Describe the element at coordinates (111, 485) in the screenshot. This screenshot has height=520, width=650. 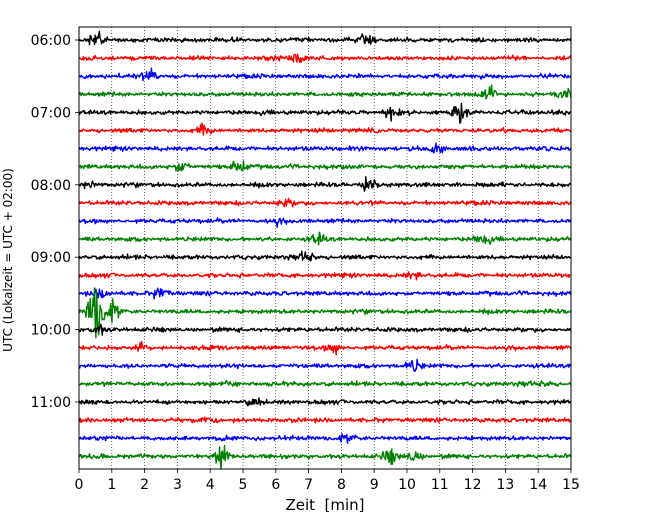
I see `x-tick-label: 1` at that location.